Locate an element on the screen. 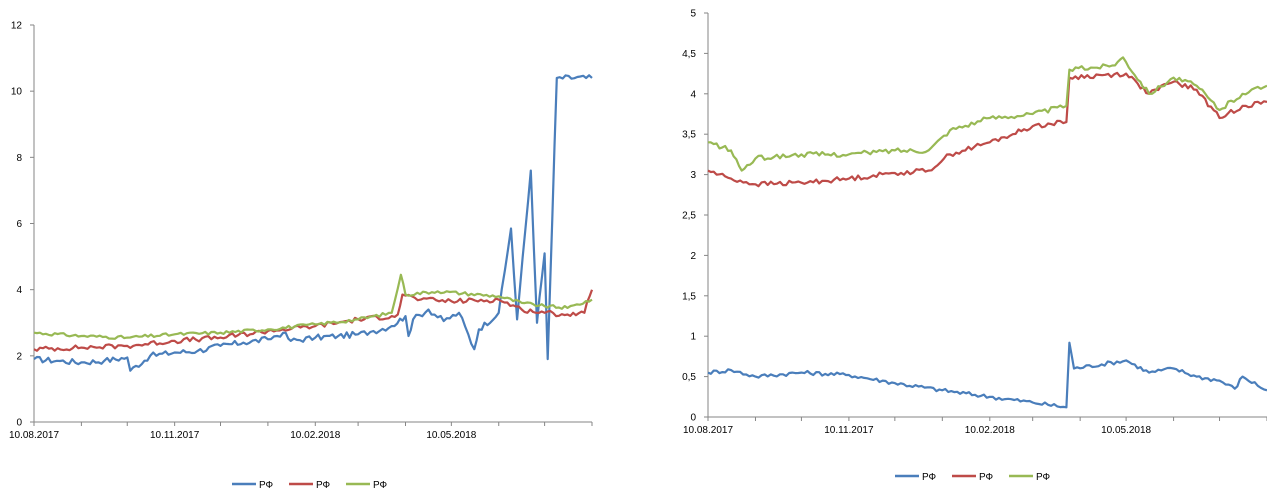  y-tick-label: 3,5 is located at coordinates (689, 135).